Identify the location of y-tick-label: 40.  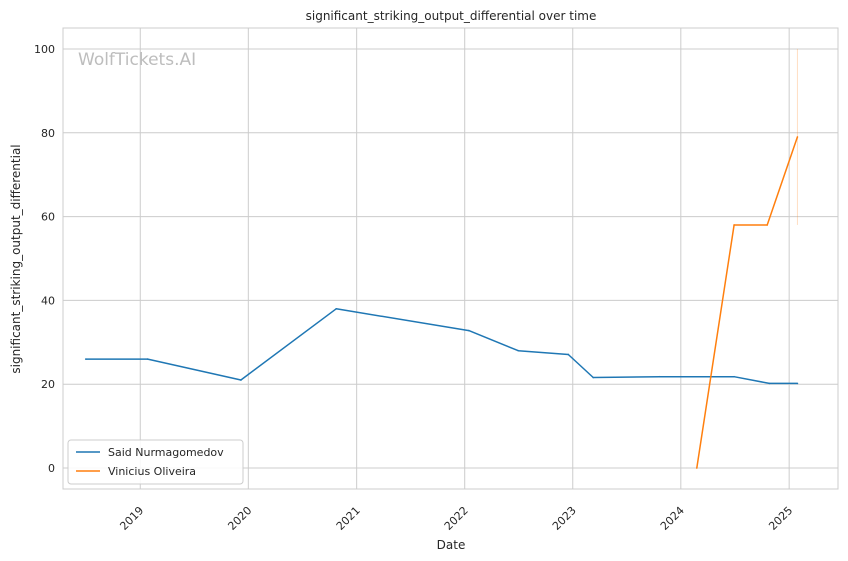
(48, 300).